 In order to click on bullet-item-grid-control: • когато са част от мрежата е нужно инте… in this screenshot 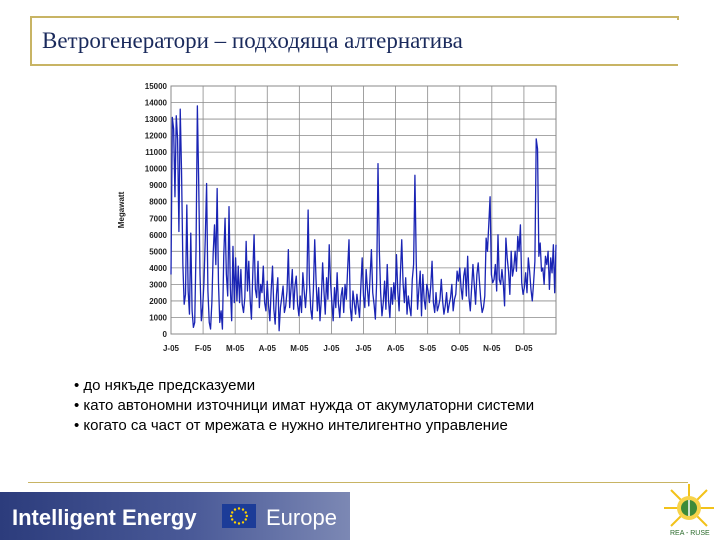, I will do `click(291, 425)`.